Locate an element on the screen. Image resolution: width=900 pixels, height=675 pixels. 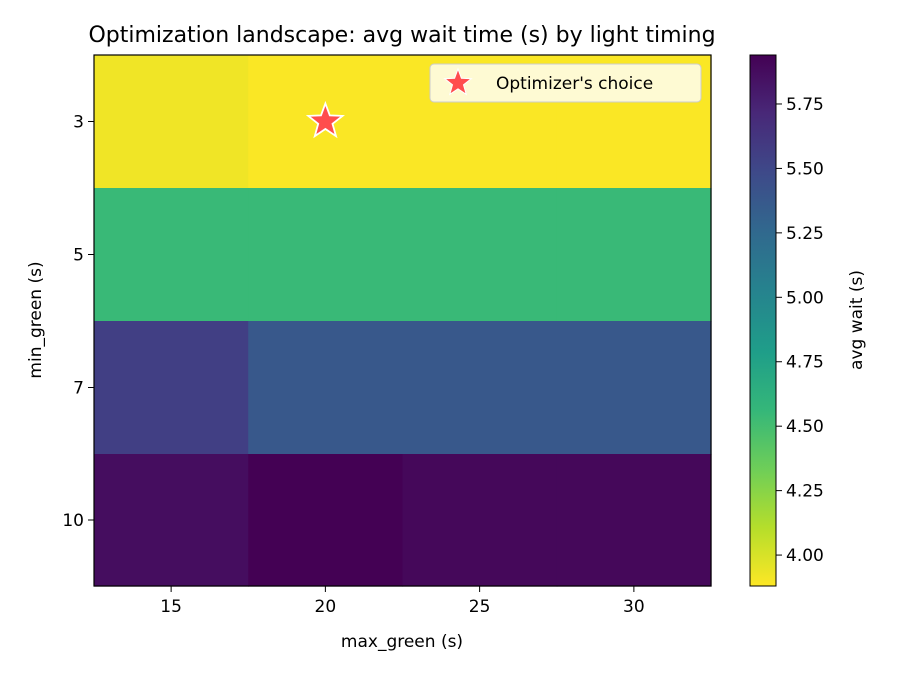
colorbar is located at coordinates (763, 320).